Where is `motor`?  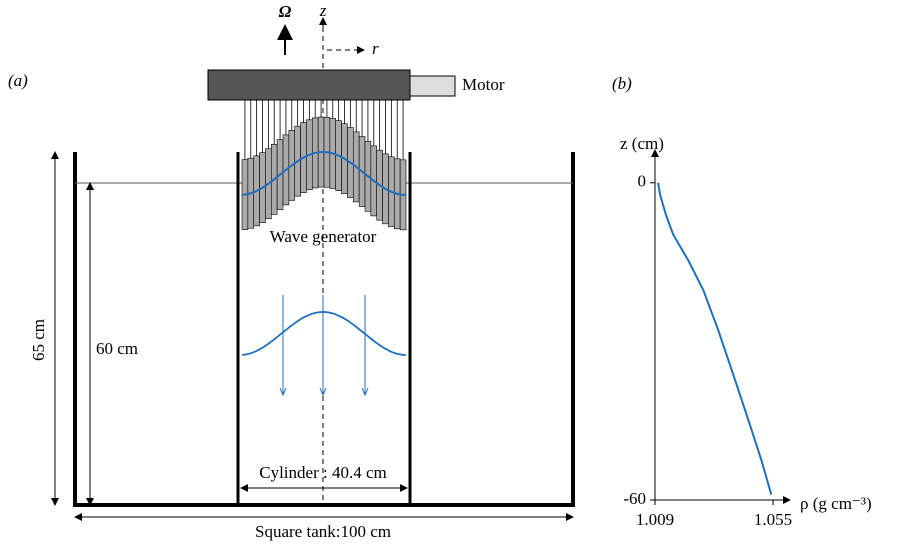
motor is located at coordinates (432, 86).